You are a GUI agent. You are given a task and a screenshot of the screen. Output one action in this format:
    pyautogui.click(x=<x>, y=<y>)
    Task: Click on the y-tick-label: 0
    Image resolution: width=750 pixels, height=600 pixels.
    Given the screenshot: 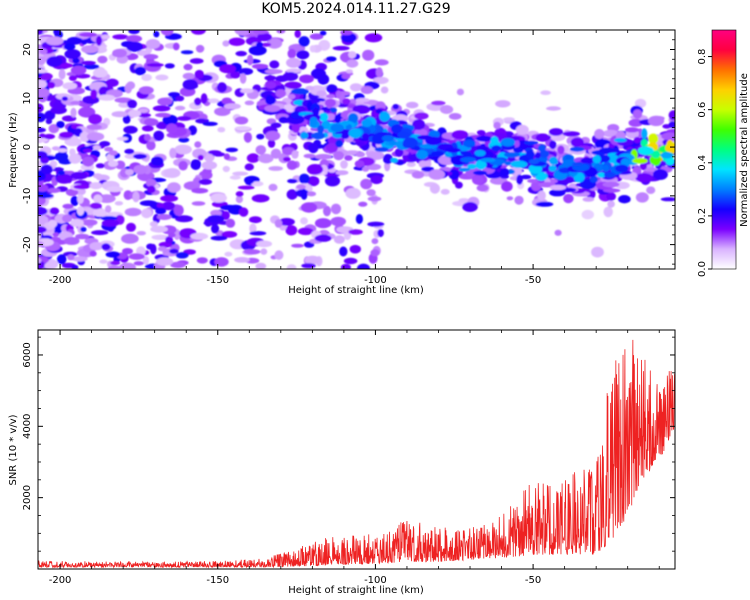 What is the action you would take?
    pyautogui.click(x=27, y=147)
    